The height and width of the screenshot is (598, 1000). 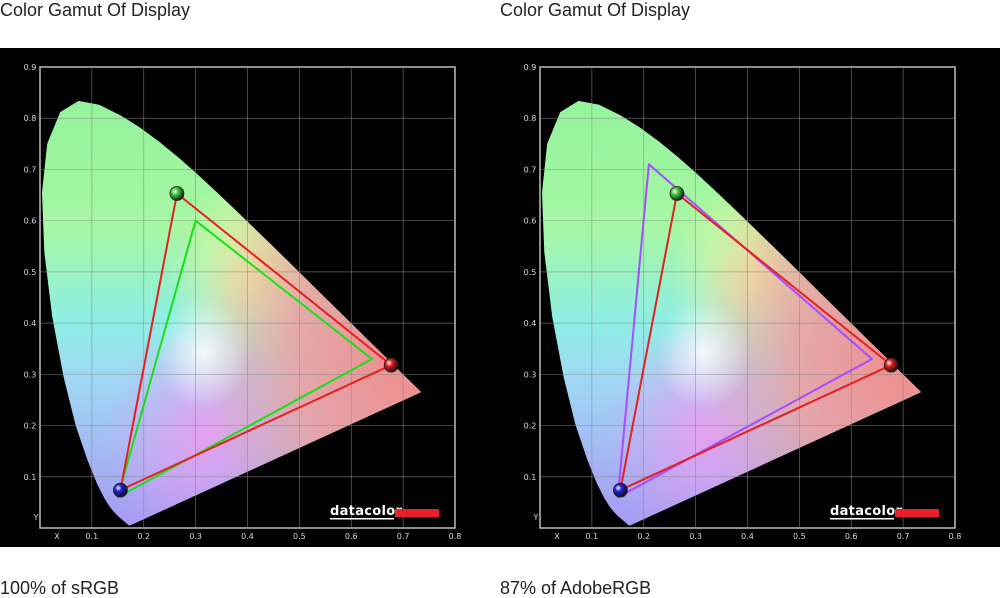 What do you see at coordinates (595, 10) in the screenshot?
I see `chart-title-right: Color Gamut Of Display` at bounding box center [595, 10].